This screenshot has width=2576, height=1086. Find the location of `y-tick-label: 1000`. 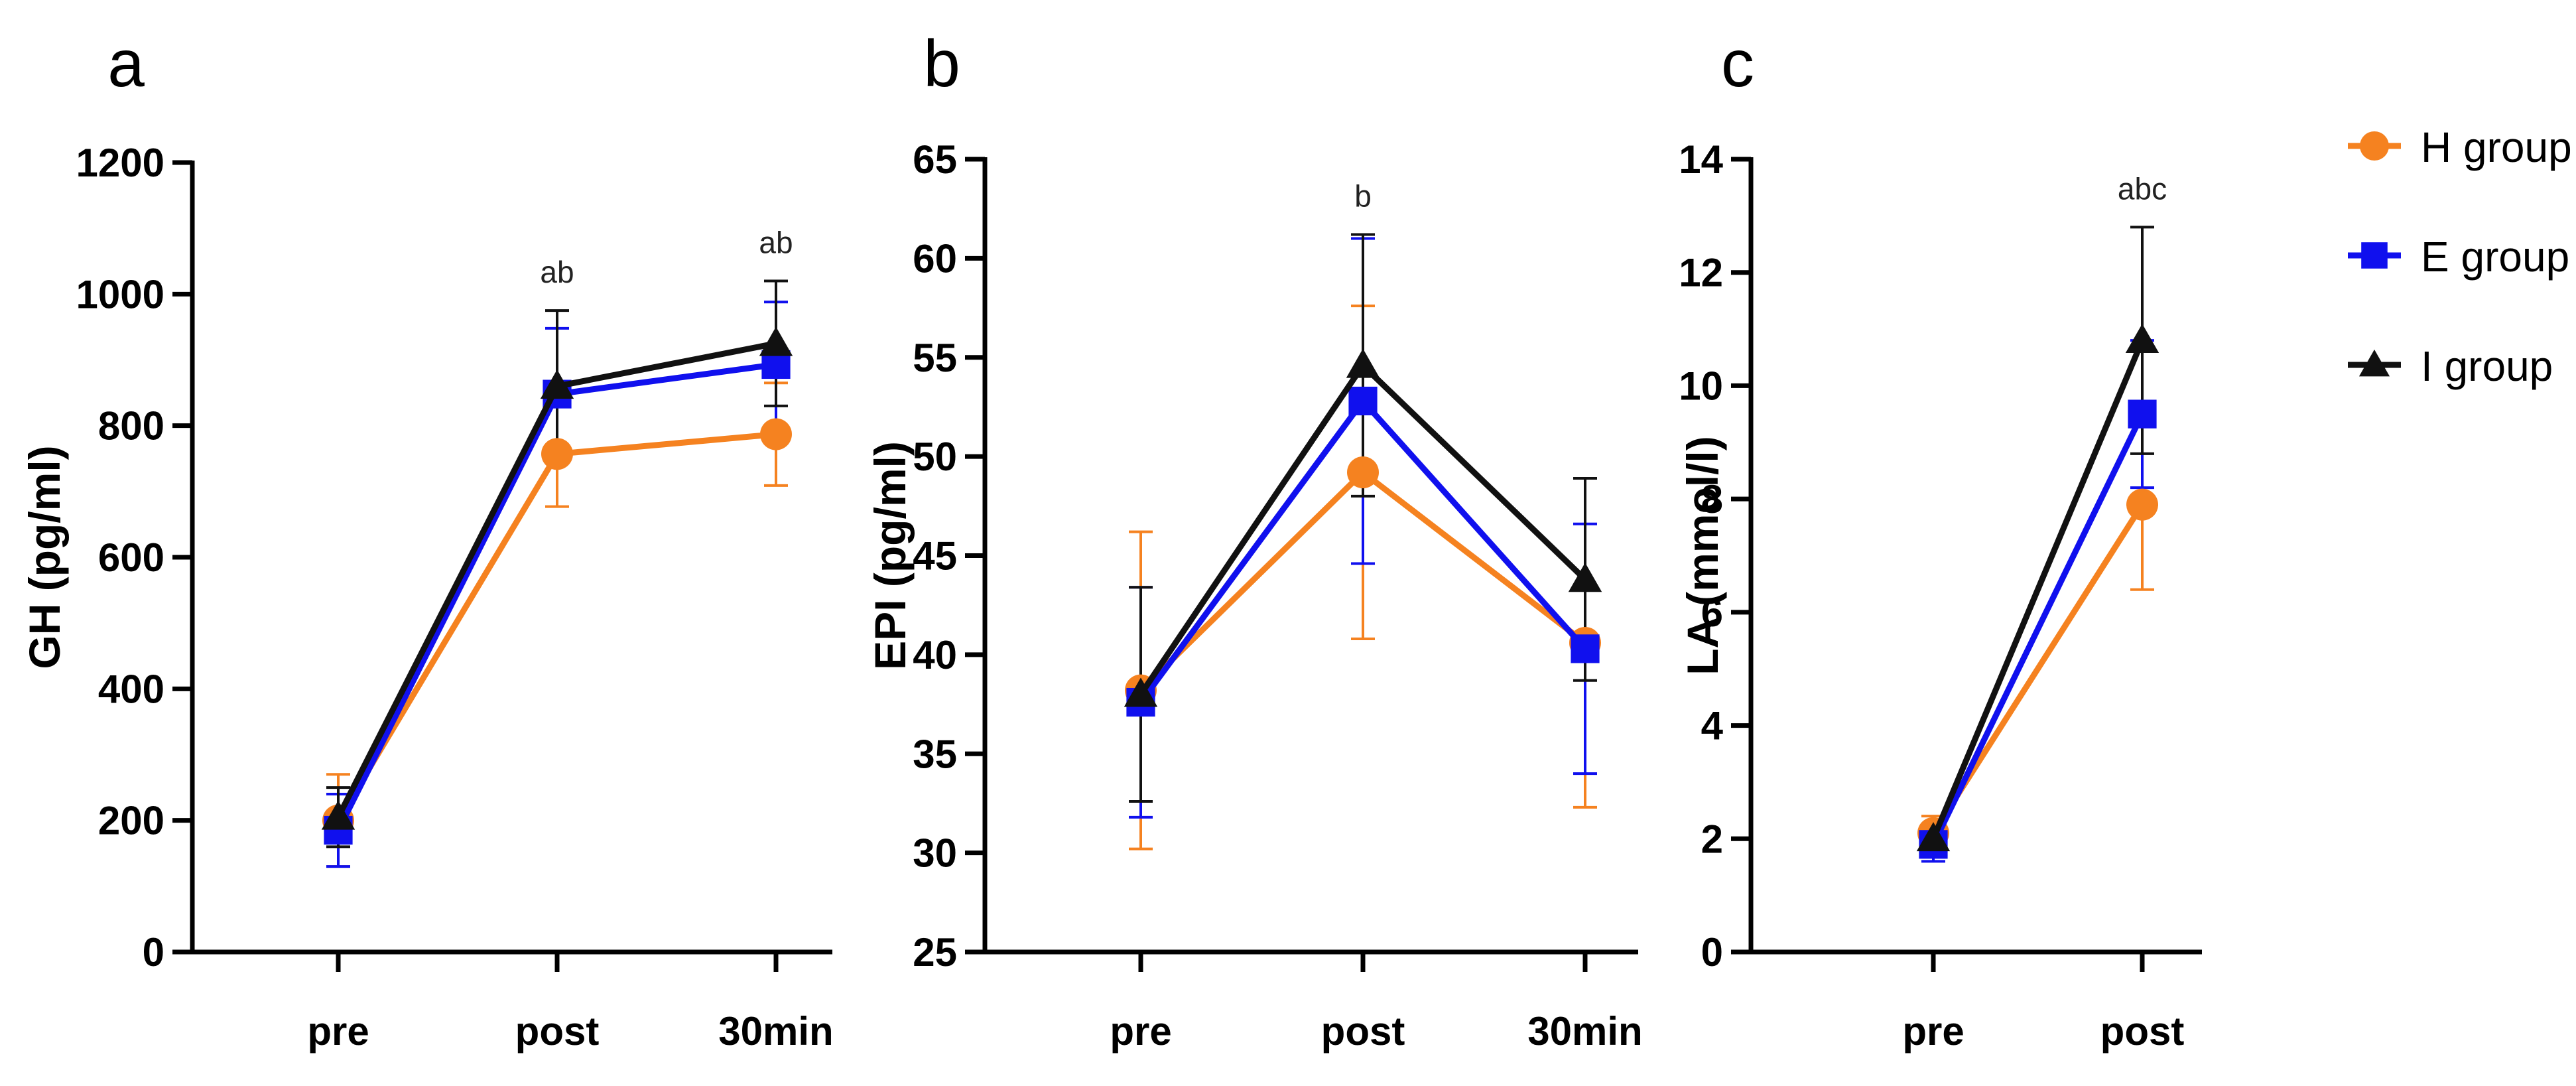

y-tick-label: 1000 is located at coordinates (120, 294).